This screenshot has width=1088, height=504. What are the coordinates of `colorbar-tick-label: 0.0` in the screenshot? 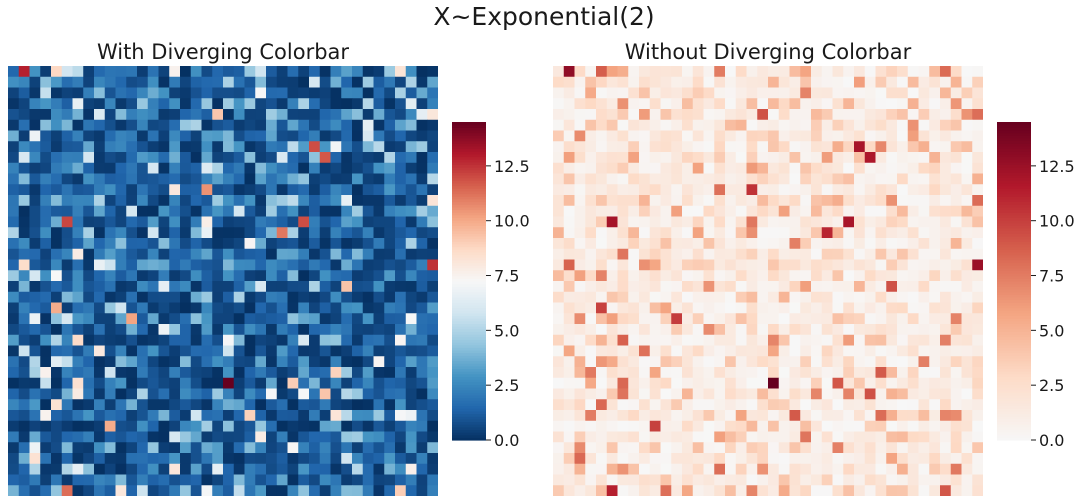 It's located at (1051, 440).